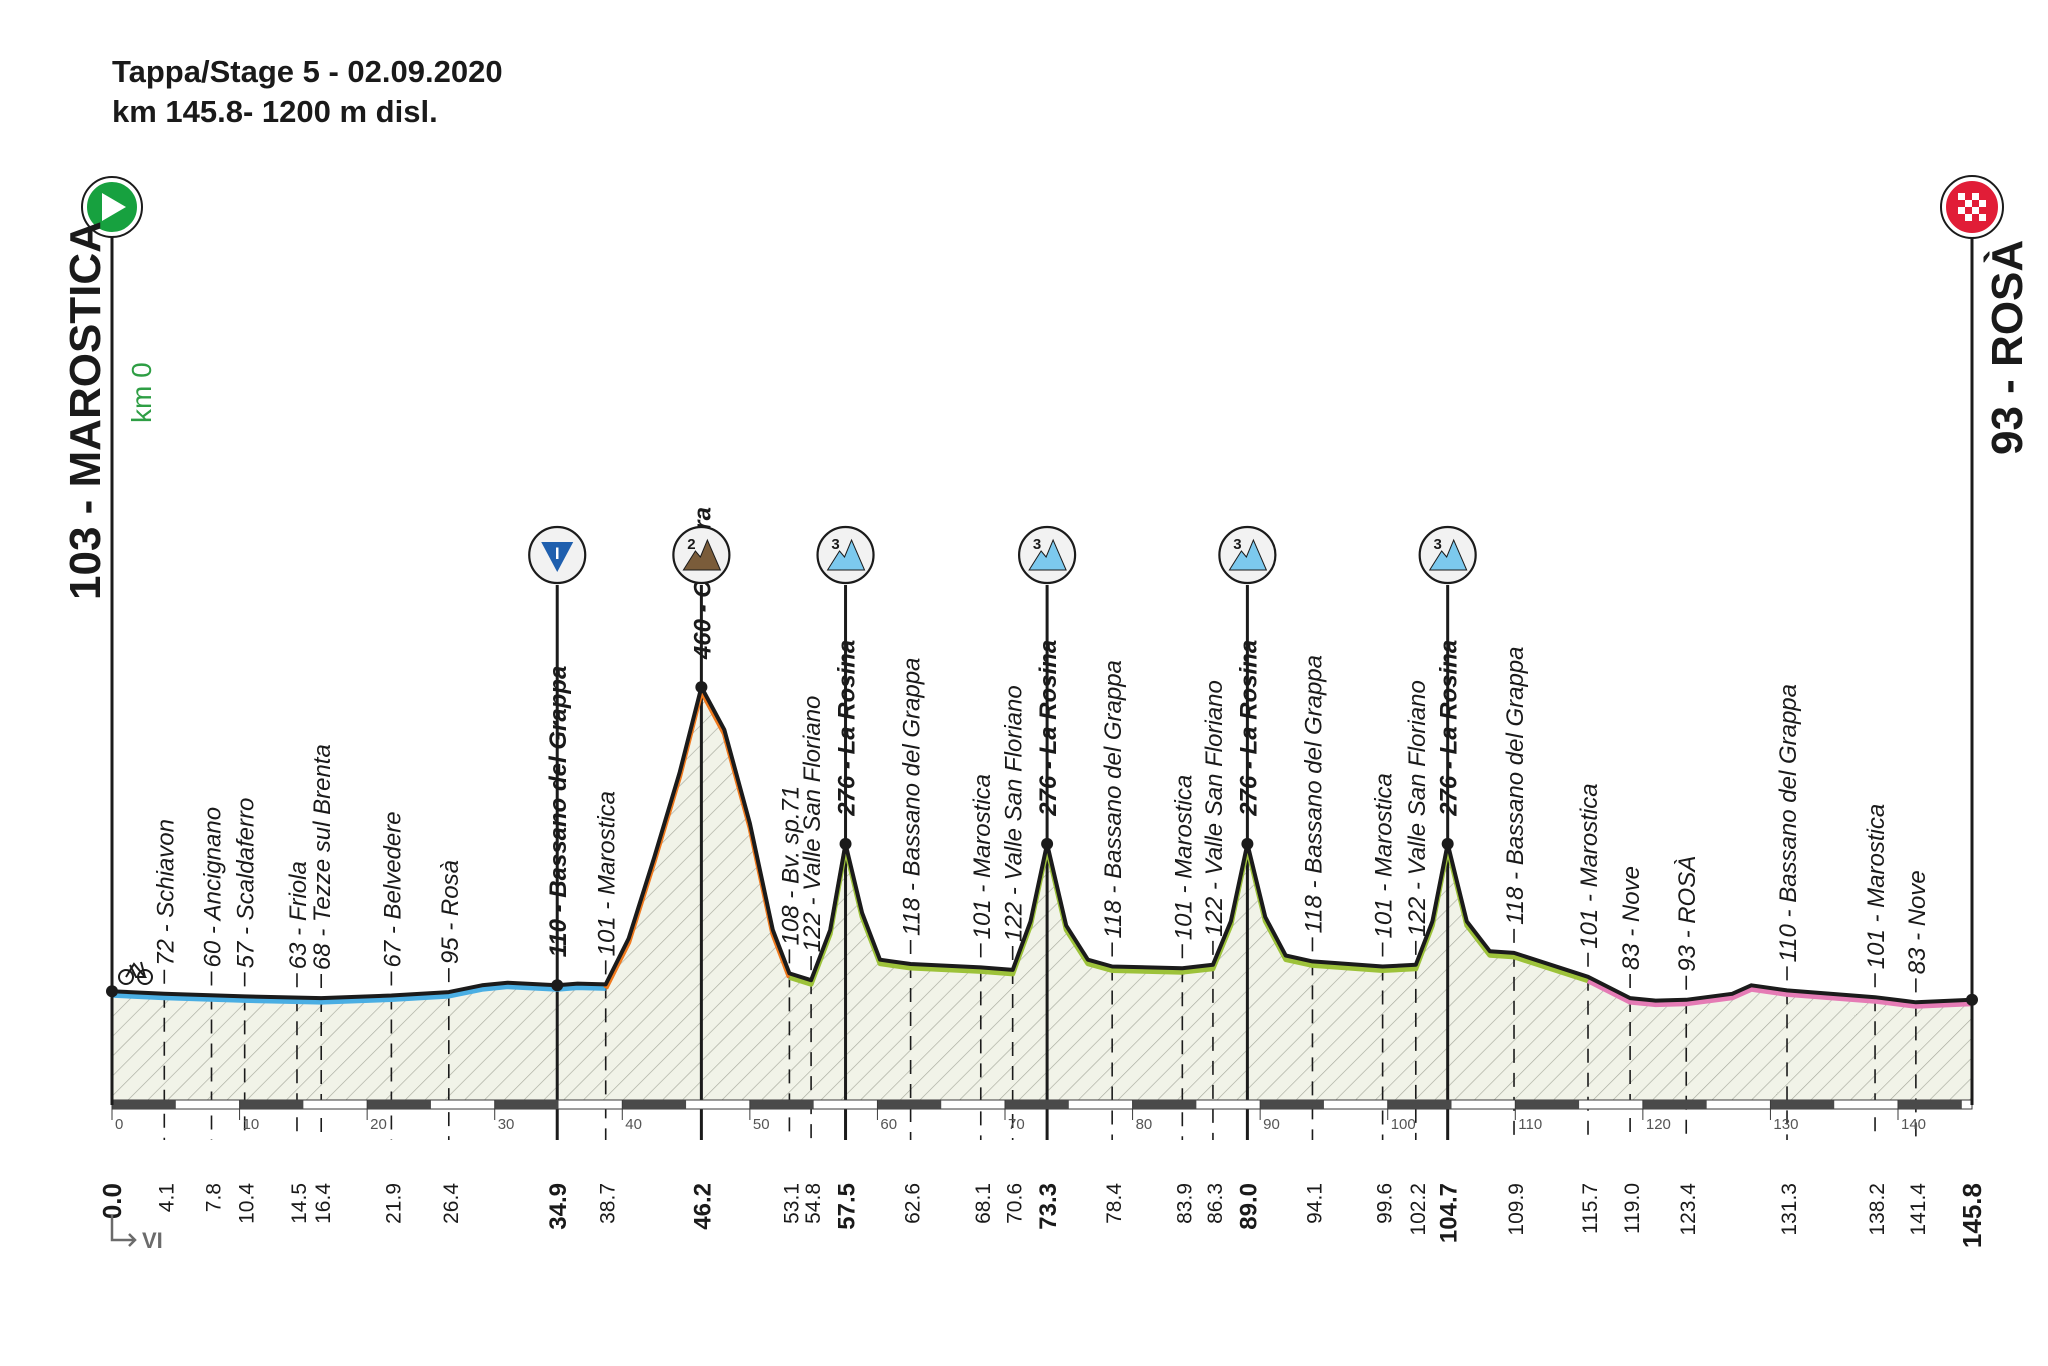 The width and height of the screenshot is (2048, 1366). What do you see at coordinates (1449, 1213) in the screenshot?
I see `waypoint-km: 104.7` at bounding box center [1449, 1213].